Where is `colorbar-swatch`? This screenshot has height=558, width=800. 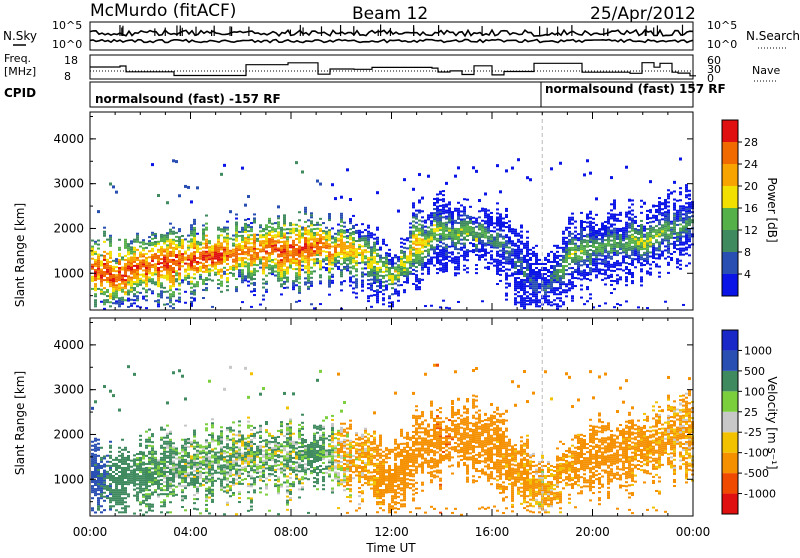 colorbar-swatch is located at coordinates (730, 219).